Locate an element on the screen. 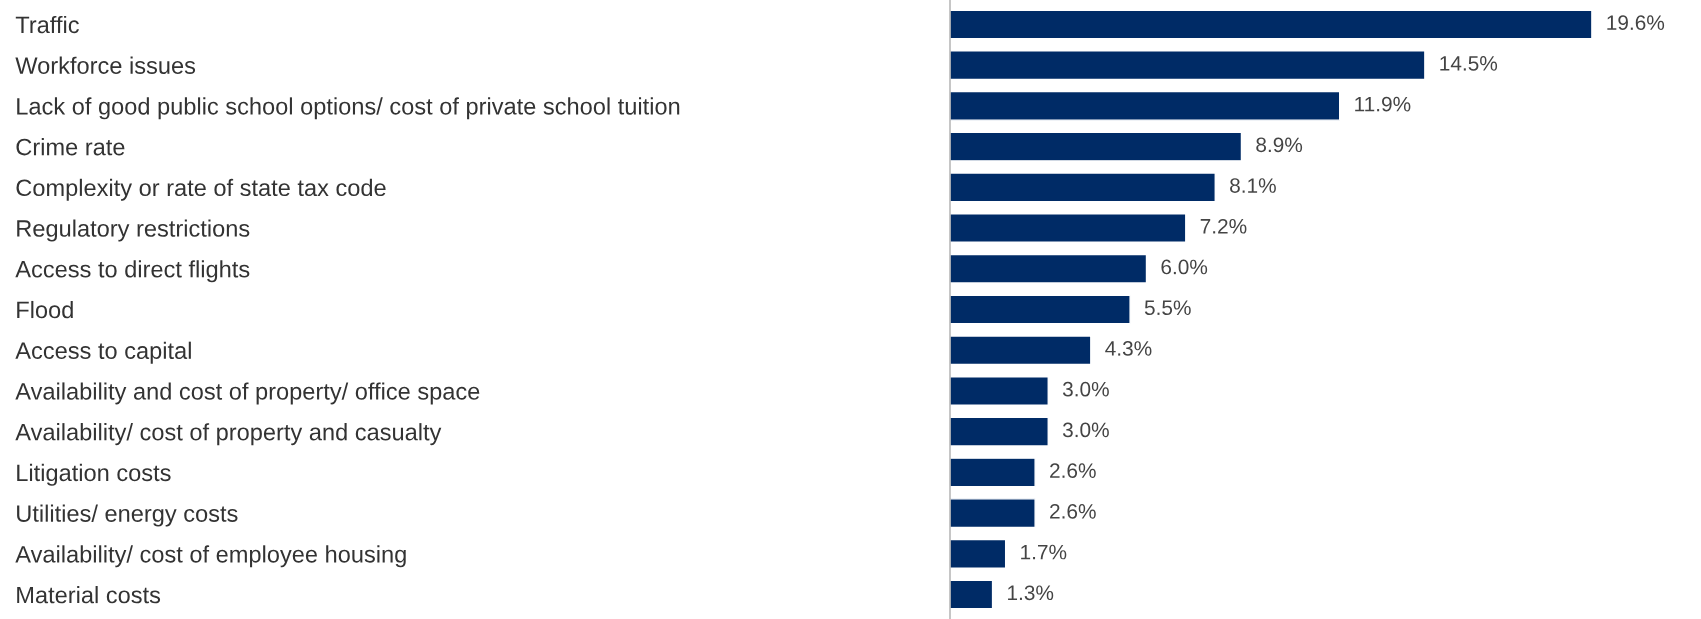  y-tick-label: Lack of good public school options/ cost of private school tuition is located at coordinates (348, 108).